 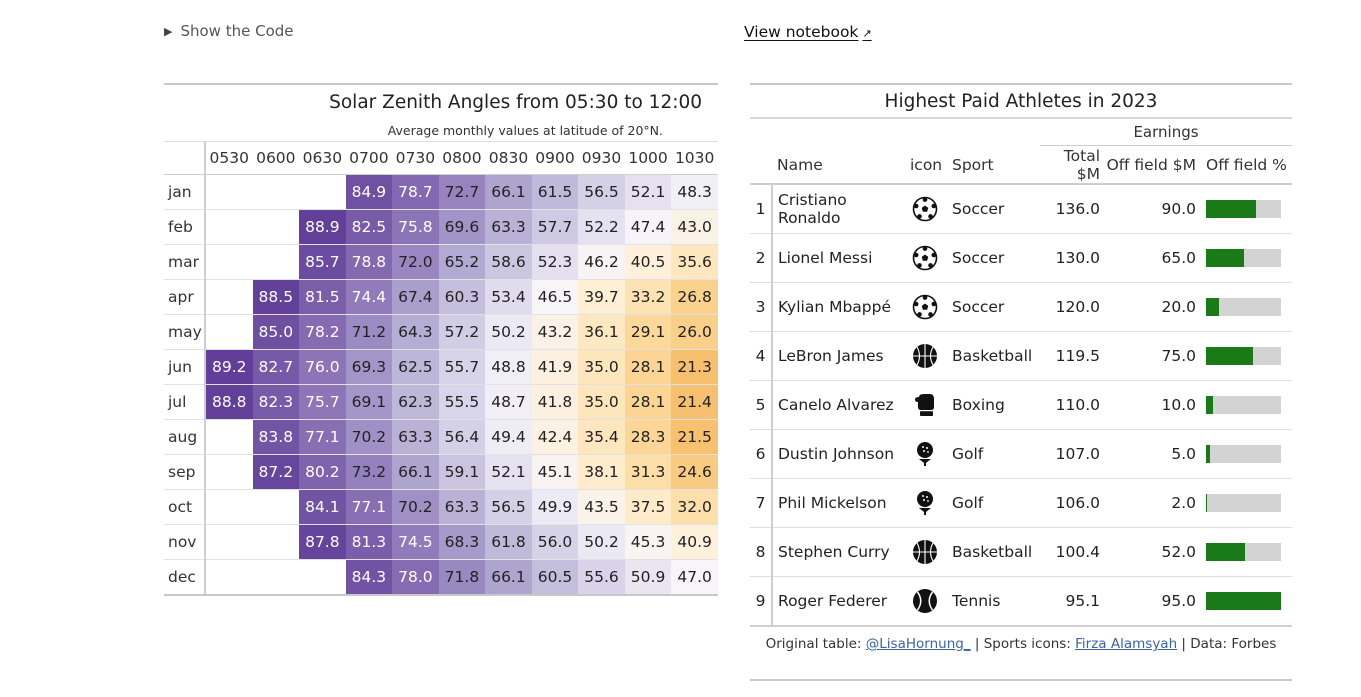 What do you see at coordinates (555, 332) in the screenshot?
I see `zenith-cell: 43.2` at bounding box center [555, 332].